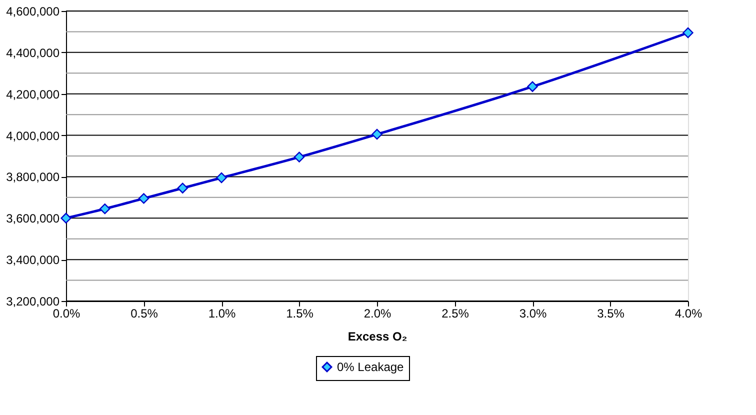 This screenshot has height=415, width=756. What do you see at coordinates (33, 11) in the screenshot?
I see `y-tick-label: 4,600,000` at bounding box center [33, 11].